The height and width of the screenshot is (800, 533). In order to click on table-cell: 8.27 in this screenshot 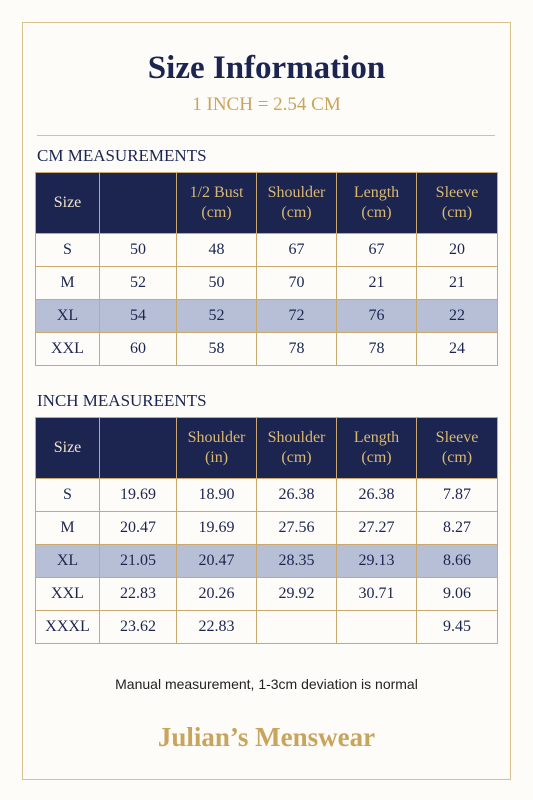, I will do `click(457, 528)`.